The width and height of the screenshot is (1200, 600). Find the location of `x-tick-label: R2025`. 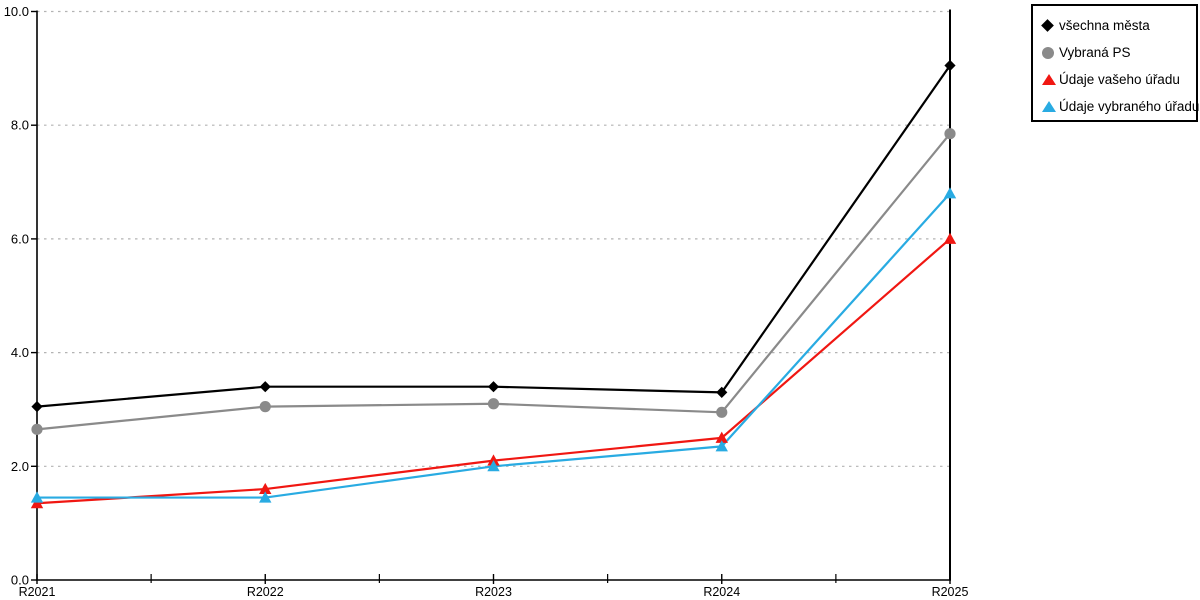

x-tick-label: R2025 is located at coordinates (950, 592).